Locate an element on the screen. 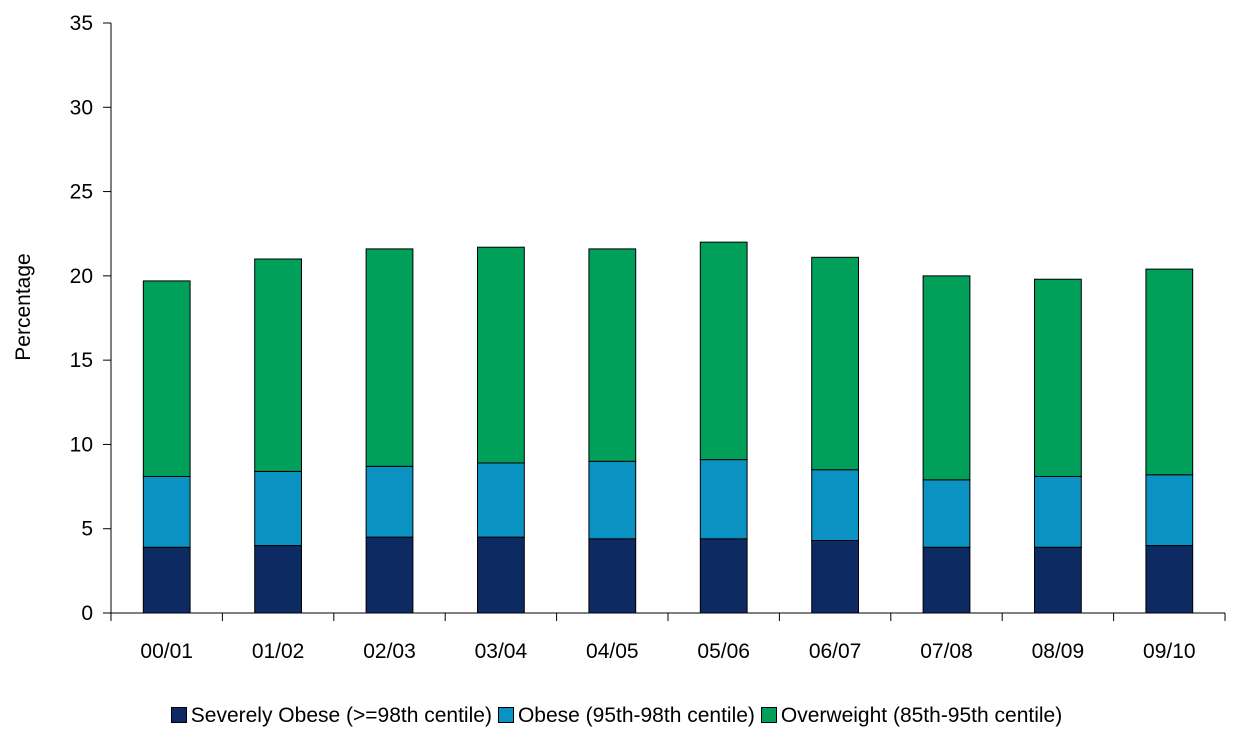 This screenshot has height=742, width=1233. y-tick-label: 5 is located at coordinates (87, 529).